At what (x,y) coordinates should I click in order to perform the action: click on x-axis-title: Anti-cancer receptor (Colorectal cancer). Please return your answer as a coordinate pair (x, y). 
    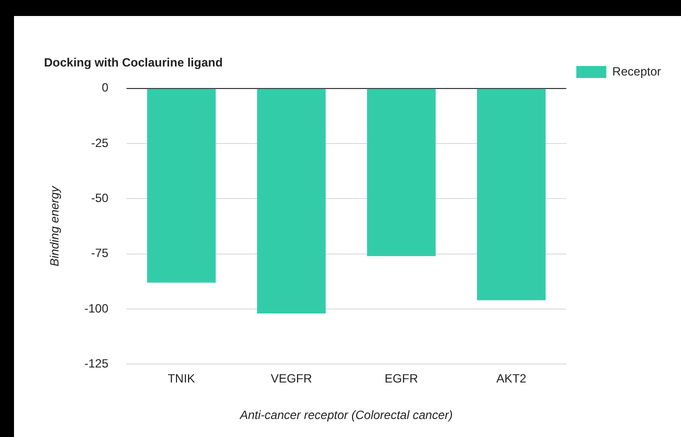
    Looking at the image, I should click on (345, 415).